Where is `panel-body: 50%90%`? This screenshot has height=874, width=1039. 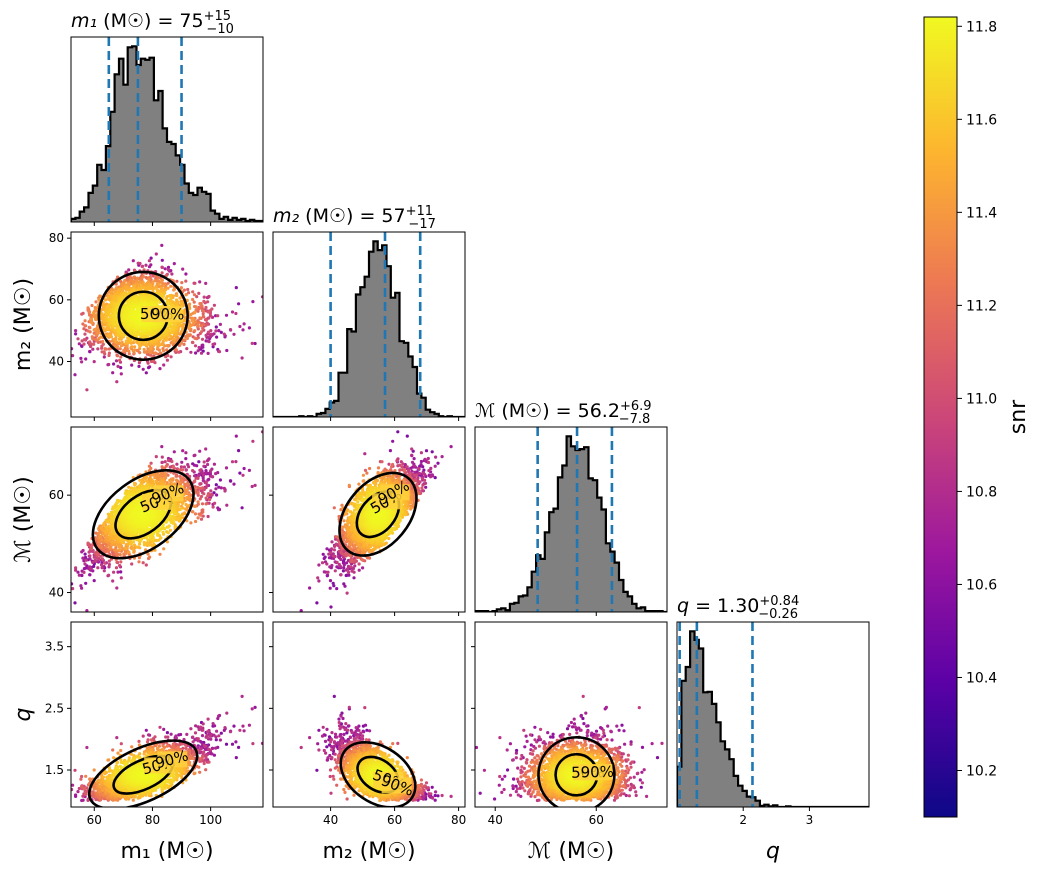
panel-body: 50%90% is located at coordinates (167, 317).